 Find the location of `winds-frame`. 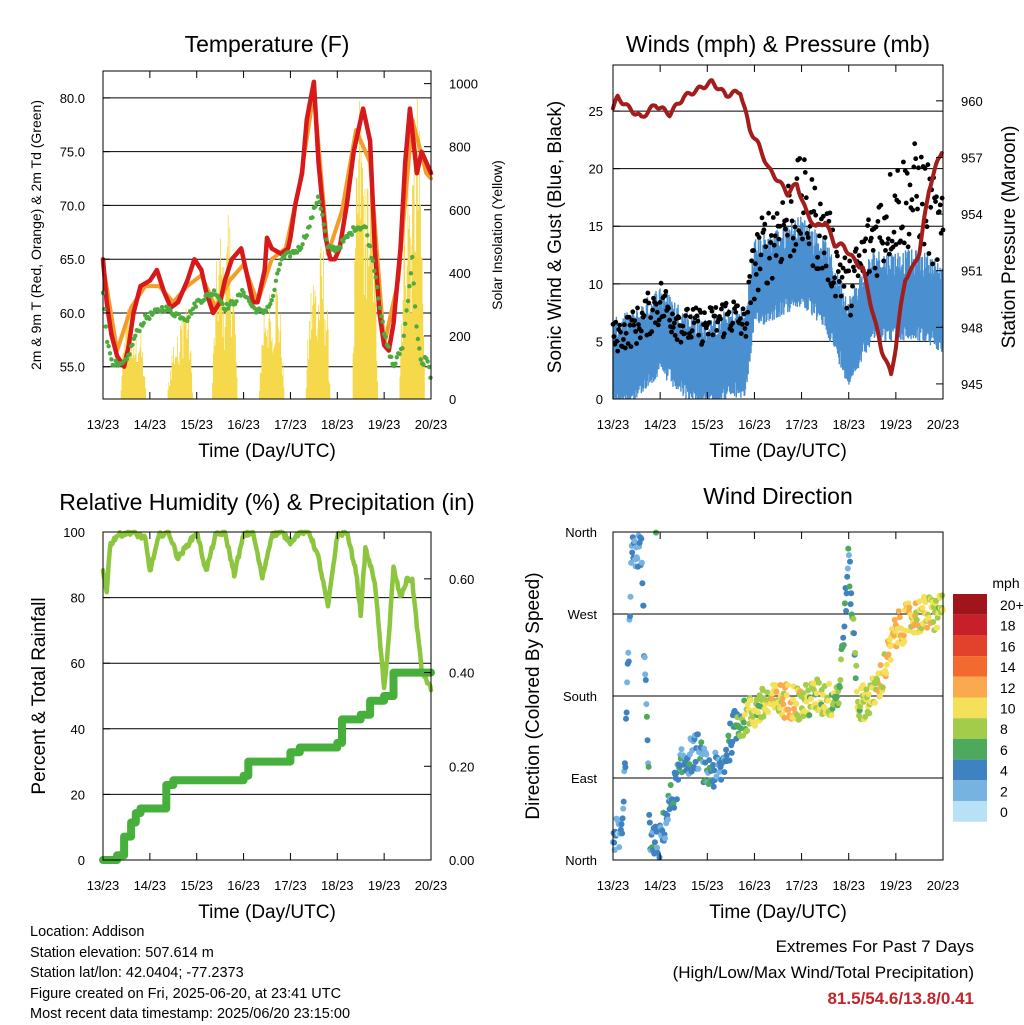

winds-frame is located at coordinates (778, 232).